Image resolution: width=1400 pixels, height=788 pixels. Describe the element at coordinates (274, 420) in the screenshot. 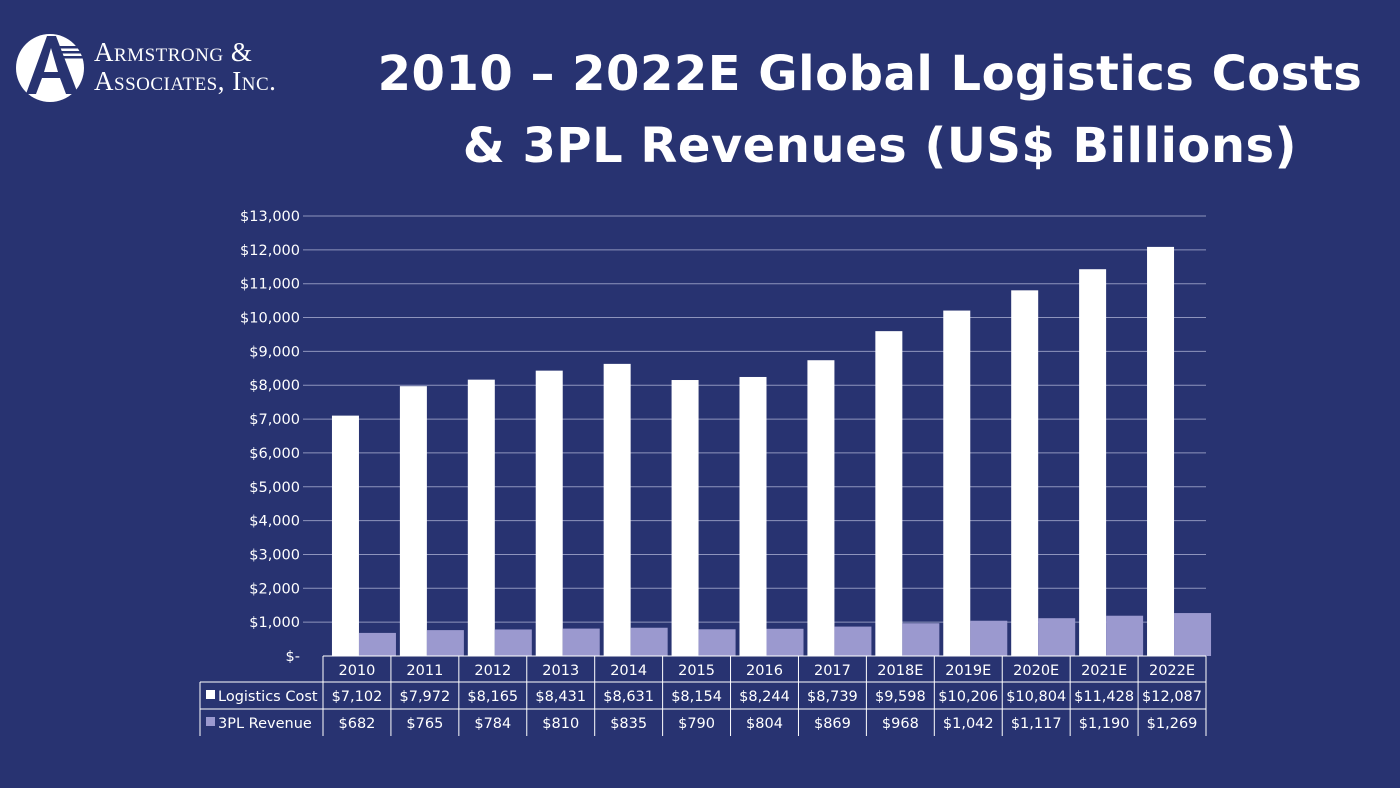

I see `y-tick-label: $7,000` at that location.